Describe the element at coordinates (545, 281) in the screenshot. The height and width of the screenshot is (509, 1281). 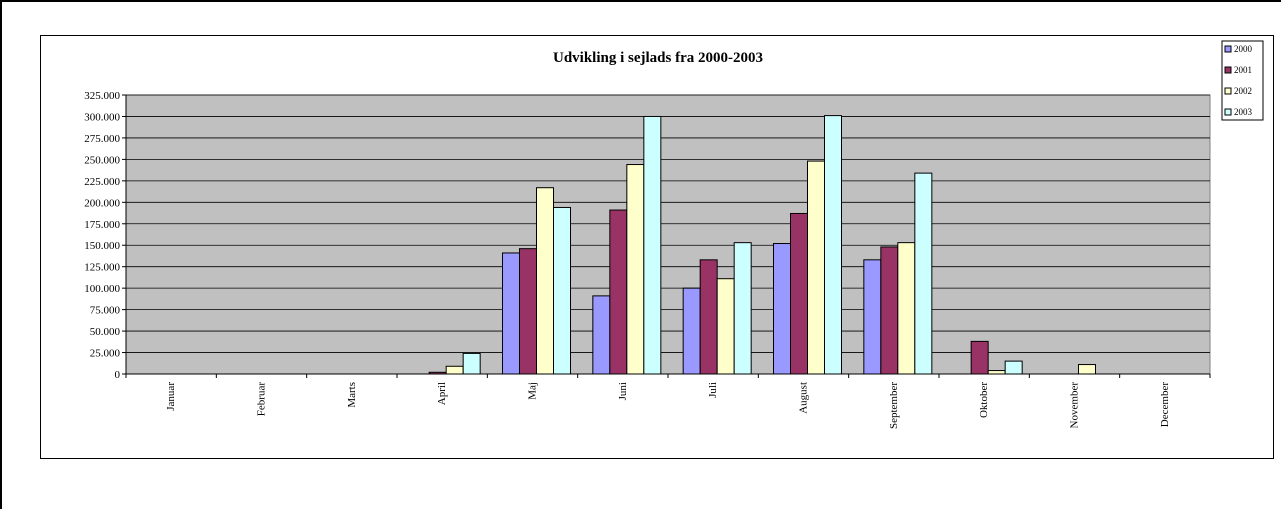
I see `bar-2002-maj` at that location.